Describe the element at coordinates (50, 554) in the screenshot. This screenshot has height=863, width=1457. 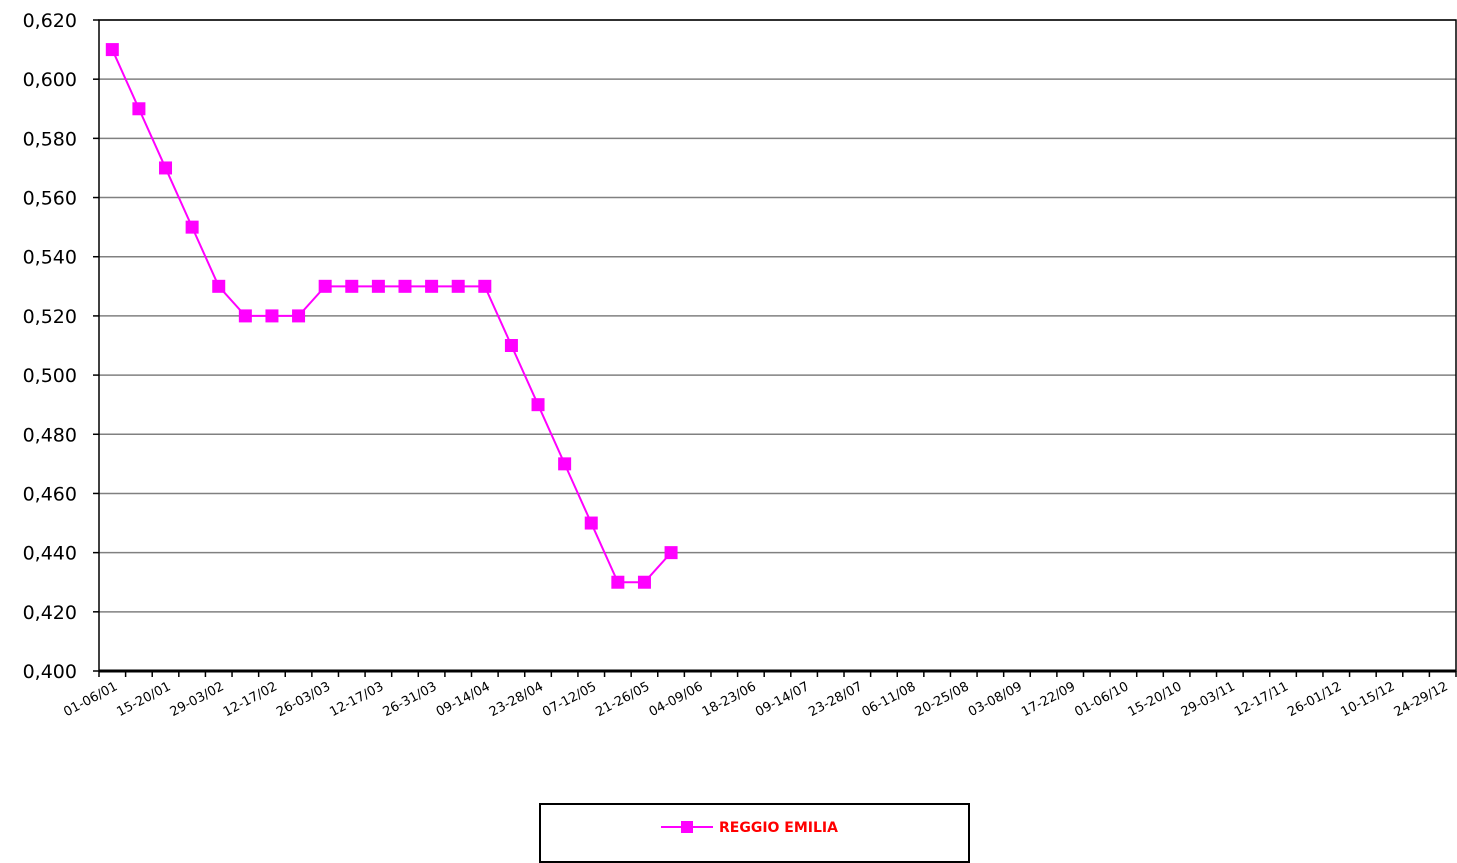
I see `y-tick-label: 0,440` at that location.